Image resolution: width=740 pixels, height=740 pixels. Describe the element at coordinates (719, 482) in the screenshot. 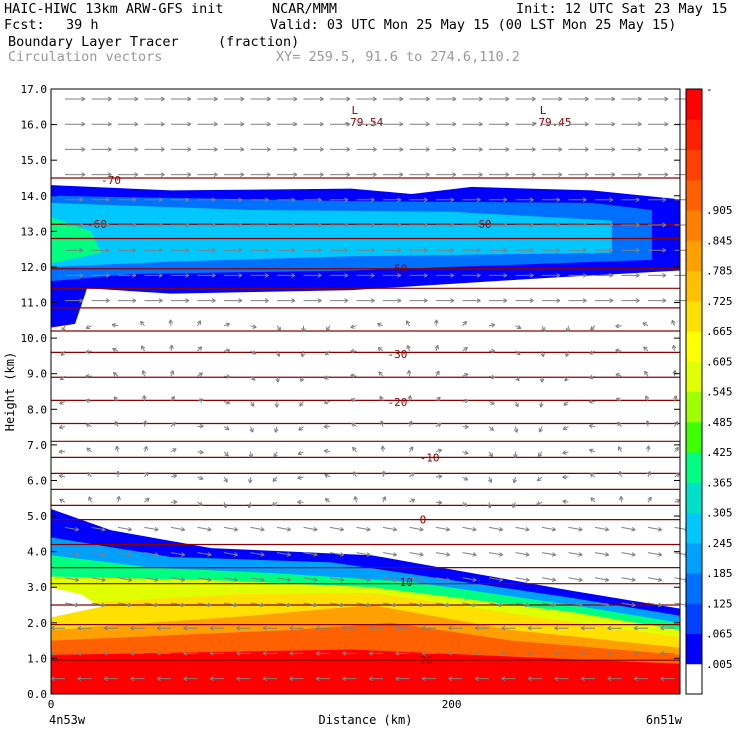

I see `colorbar-label: .365` at that location.